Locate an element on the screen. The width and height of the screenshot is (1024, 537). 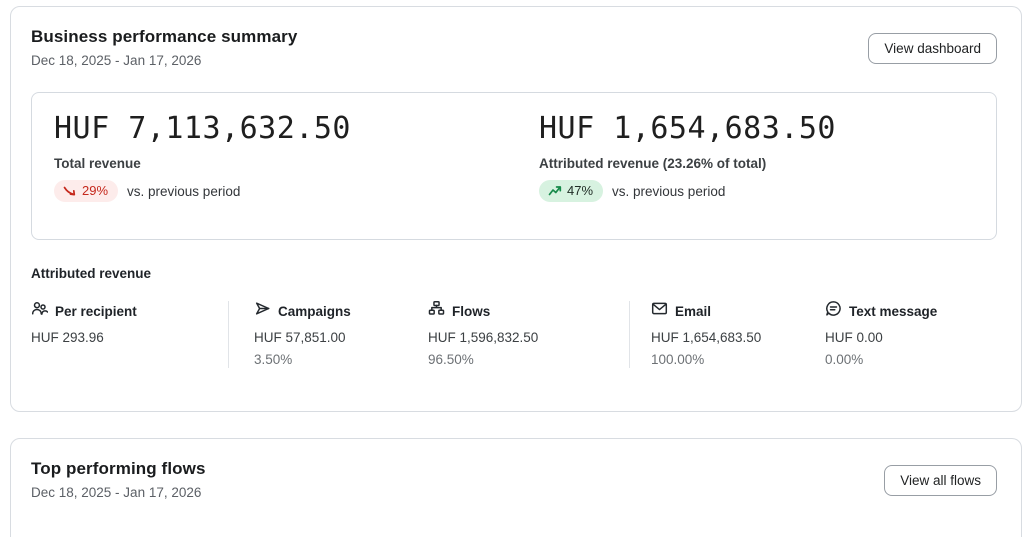
email-value: HUF 1,654,683.50 is located at coordinates (706, 337).